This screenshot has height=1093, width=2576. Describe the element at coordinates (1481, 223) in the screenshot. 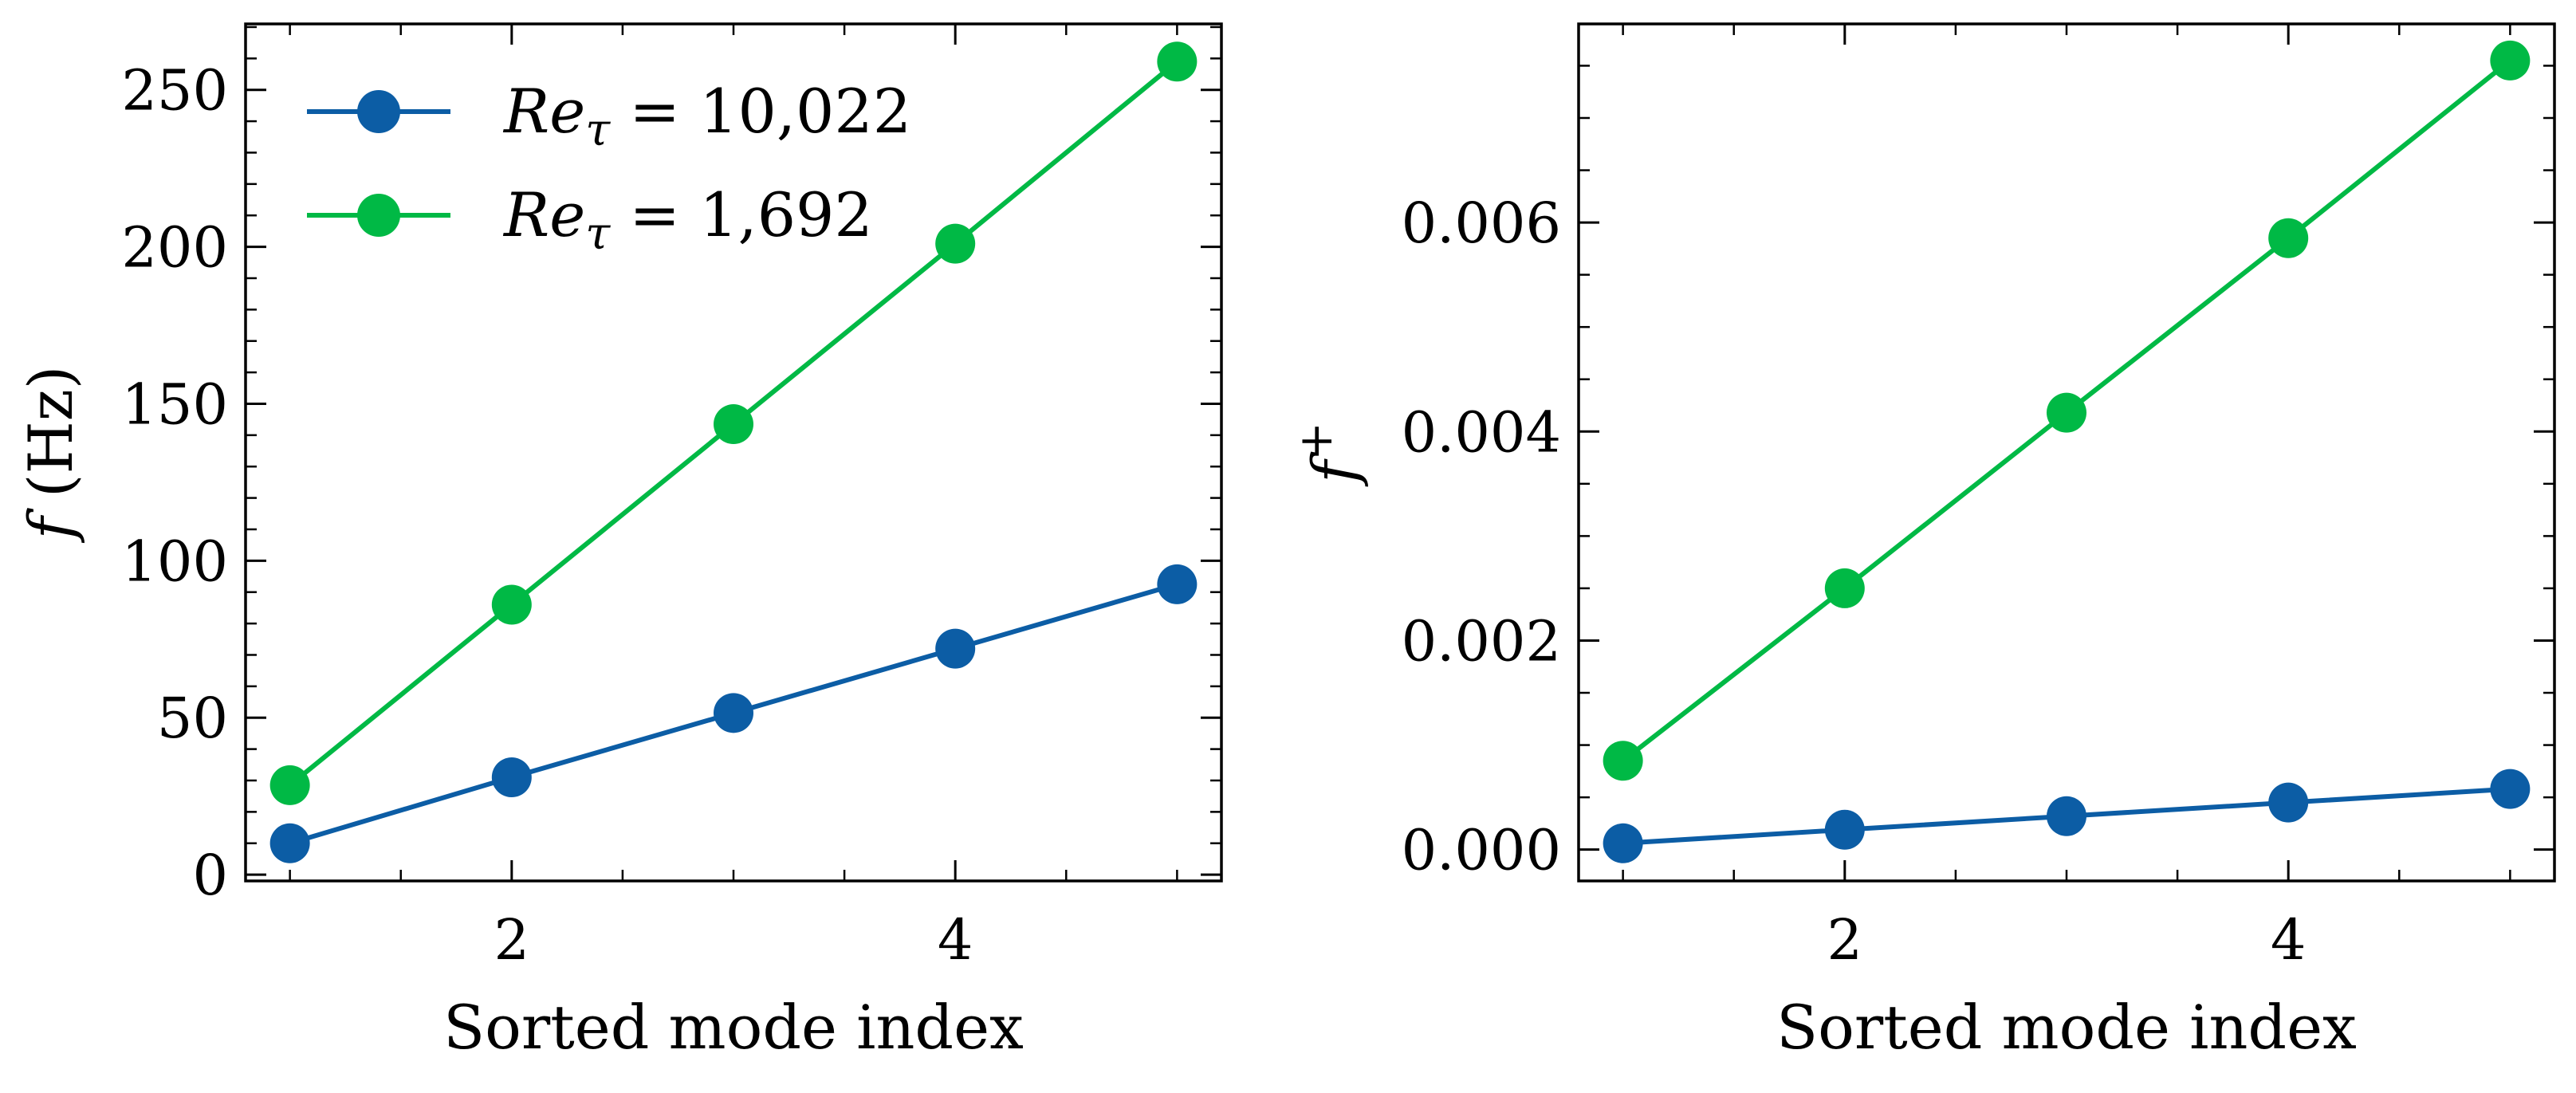

I see `y-tick-label: 0.006` at that location.